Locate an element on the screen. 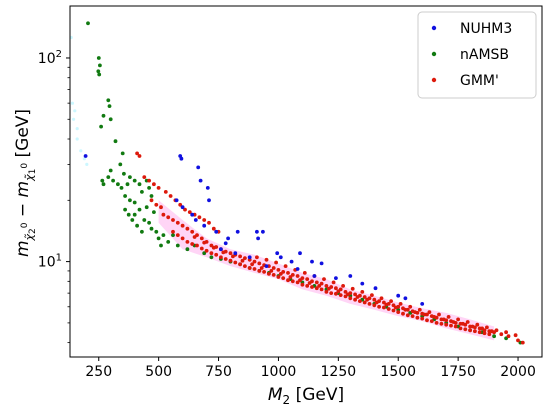 This screenshot has width=550, height=409. faint-point is located at coordinates (81, 151).